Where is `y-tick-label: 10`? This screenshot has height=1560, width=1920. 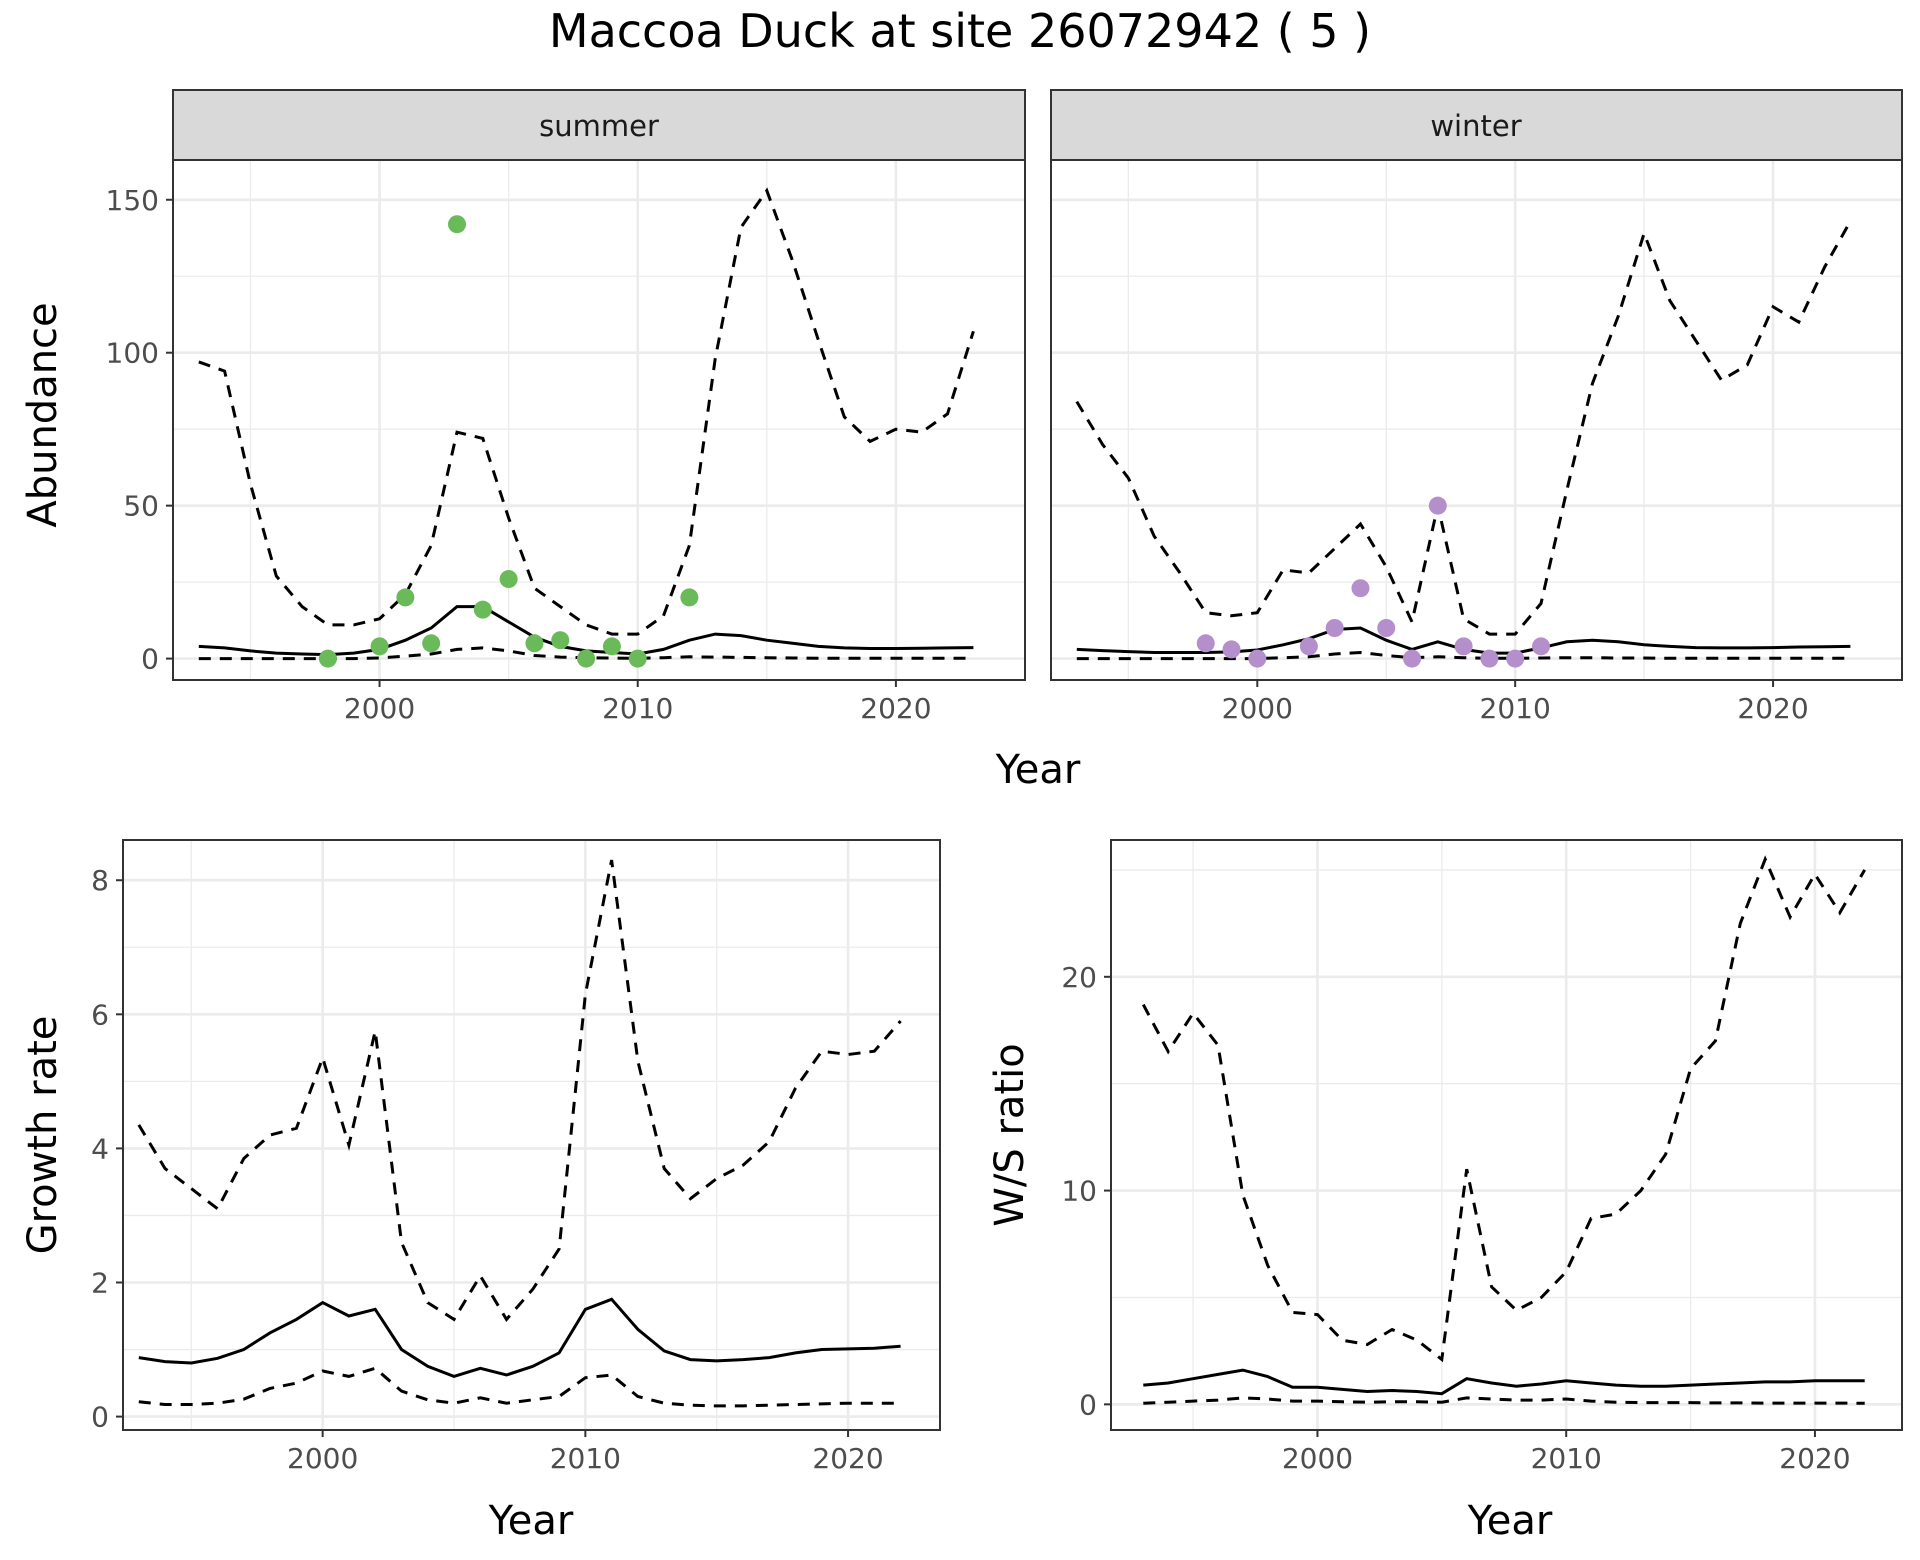 y-tick-label: 10 is located at coordinates (1079, 1191).